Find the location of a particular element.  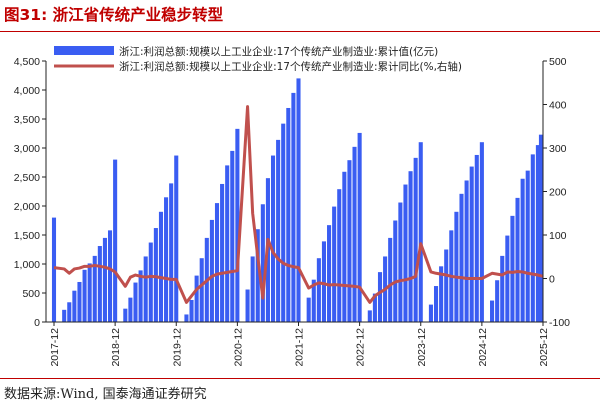

y-right-tick-label: 300 is located at coordinates (558, 149).